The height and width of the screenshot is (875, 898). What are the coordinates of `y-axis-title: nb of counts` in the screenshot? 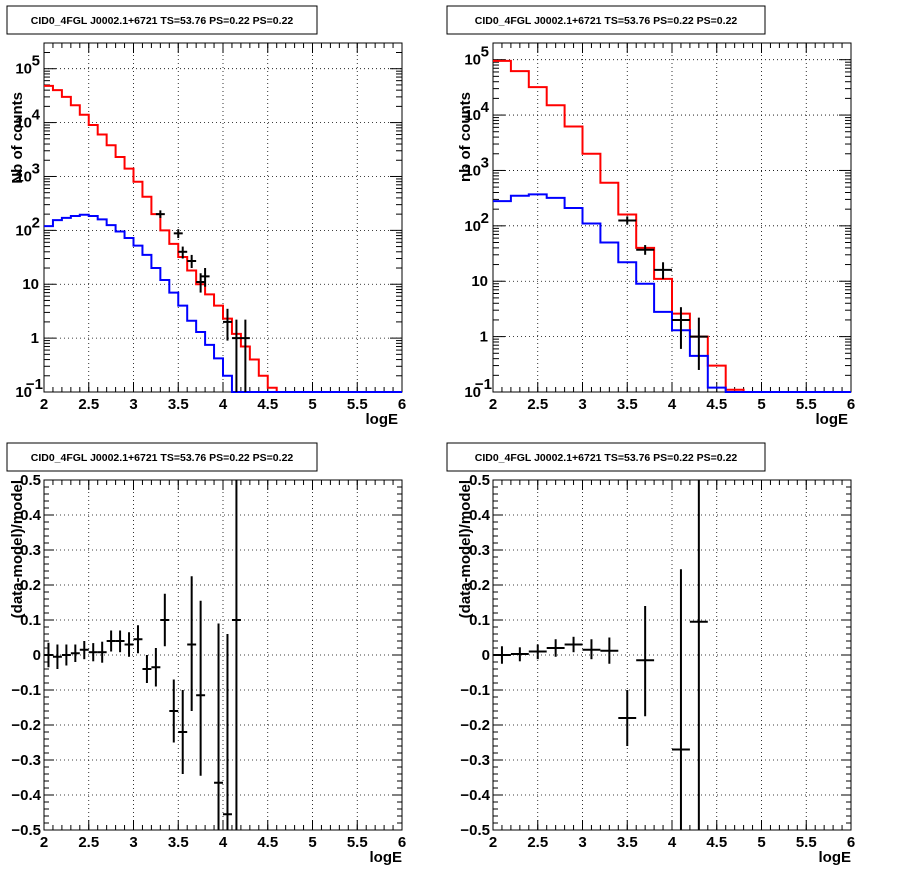 It's located at (465, 137).